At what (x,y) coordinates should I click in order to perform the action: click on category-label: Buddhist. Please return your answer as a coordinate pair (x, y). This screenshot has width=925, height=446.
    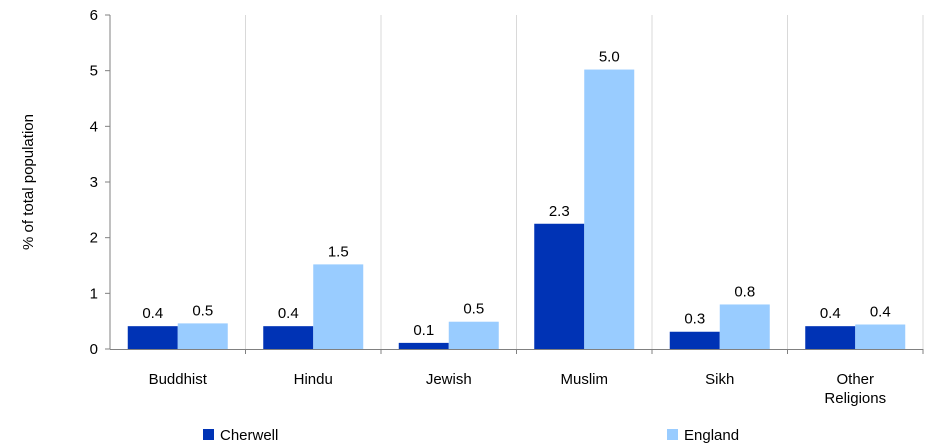
    Looking at the image, I should click on (178, 379).